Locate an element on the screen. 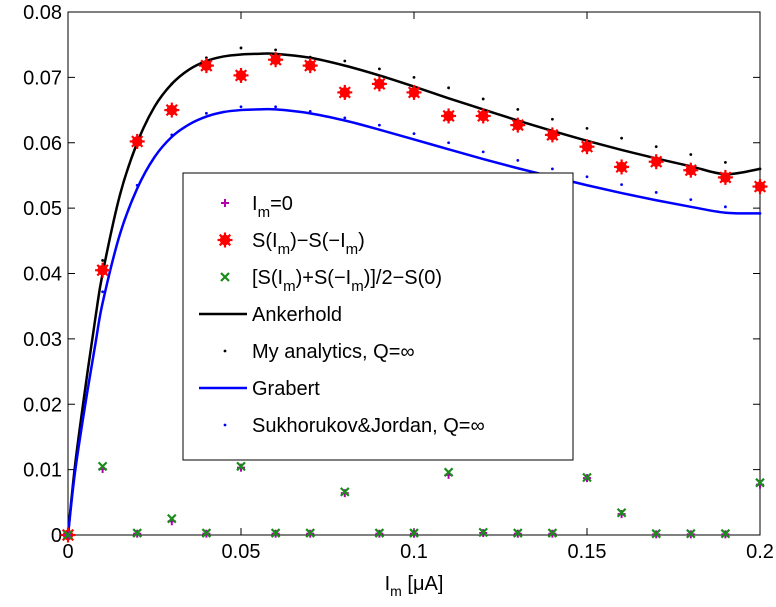 The image size is (776, 607). x-label-sub: m is located at coordinates (396, 591).